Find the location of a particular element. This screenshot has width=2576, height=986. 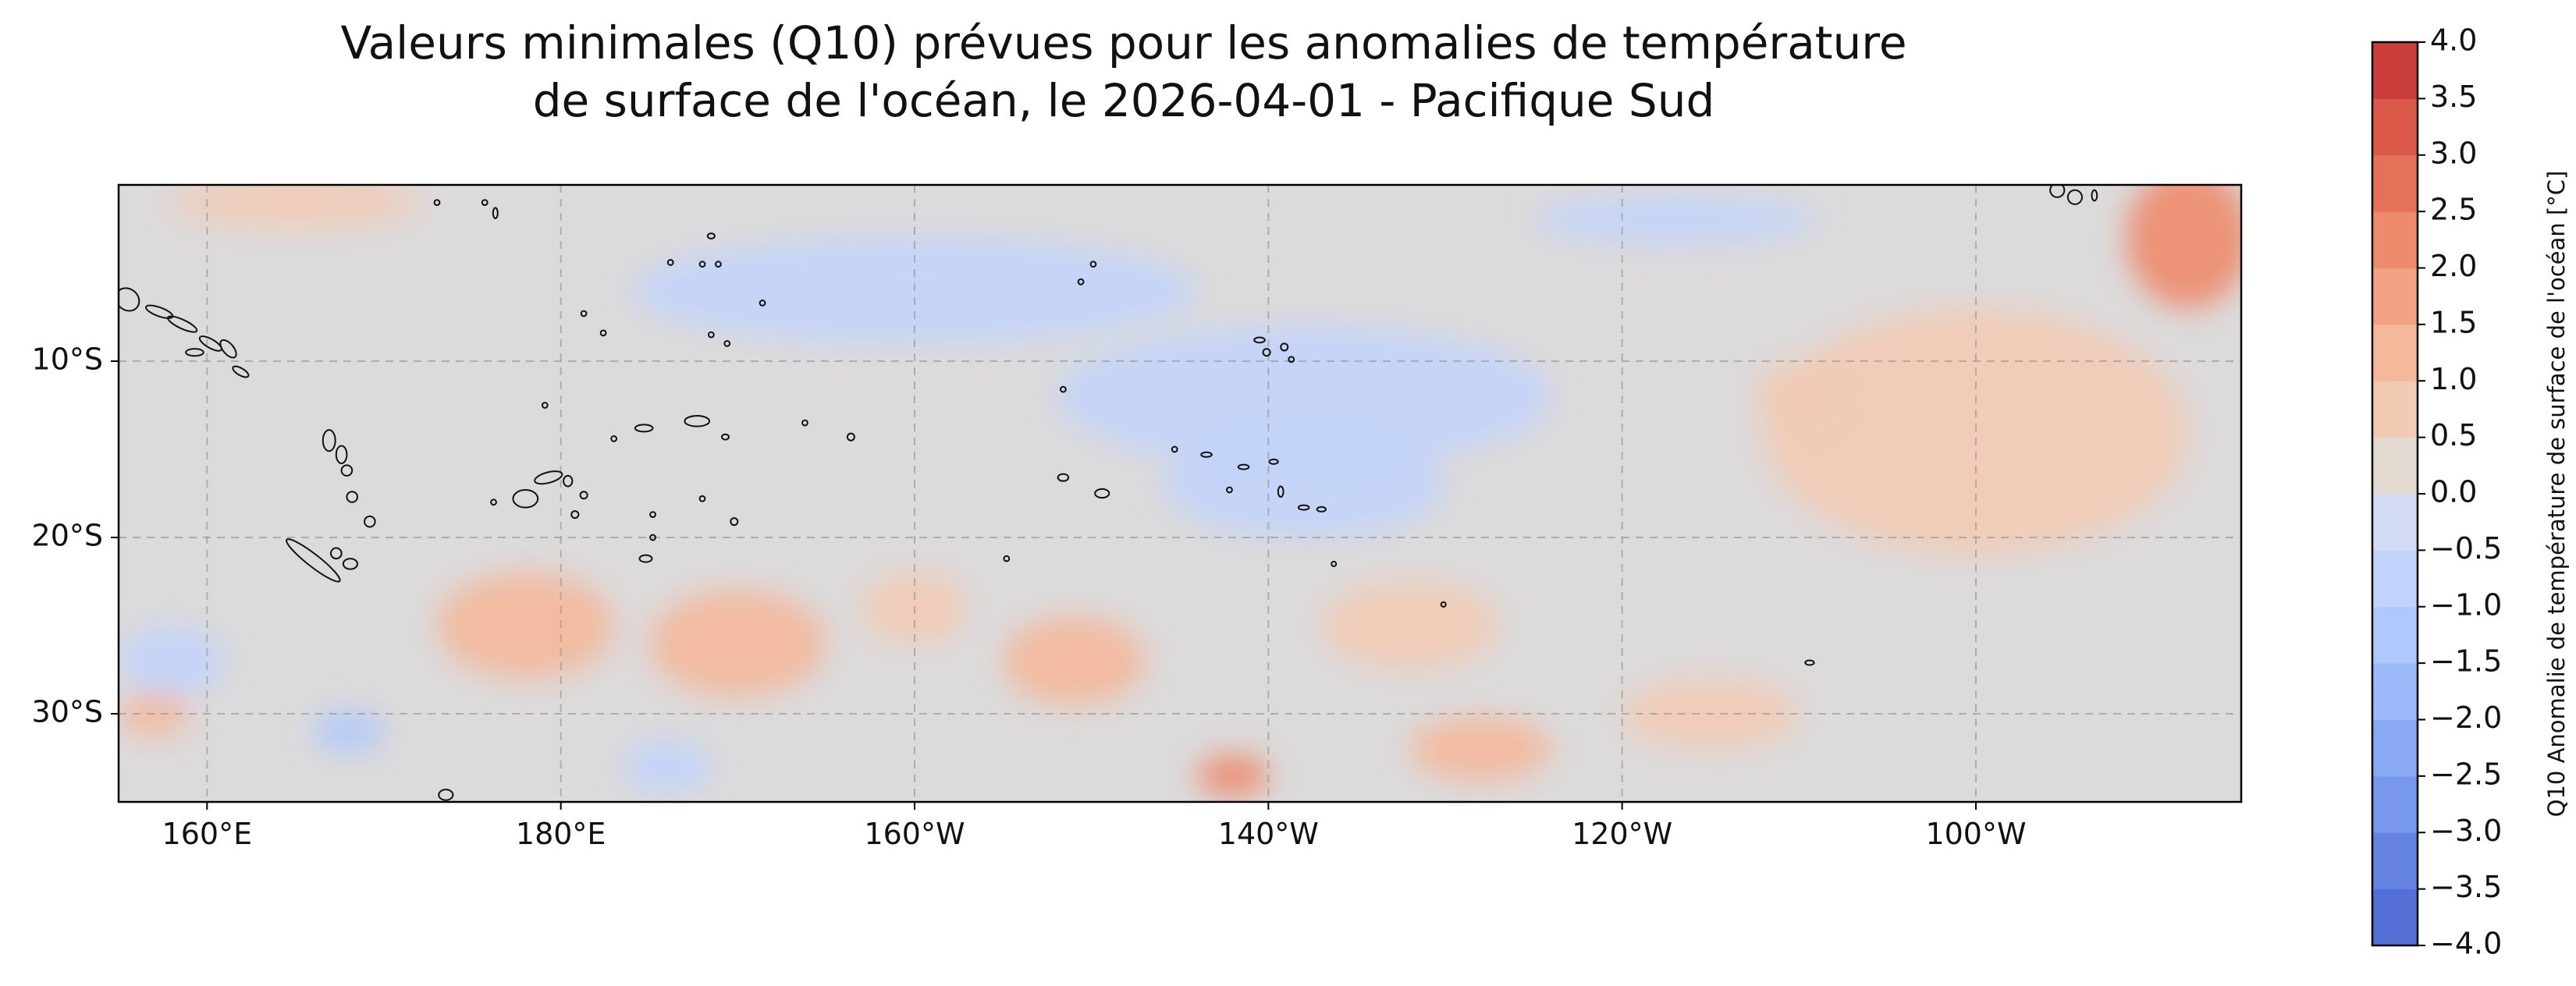

colorbar-tick-label: −1.0 is located at coordinates (2466, 605).